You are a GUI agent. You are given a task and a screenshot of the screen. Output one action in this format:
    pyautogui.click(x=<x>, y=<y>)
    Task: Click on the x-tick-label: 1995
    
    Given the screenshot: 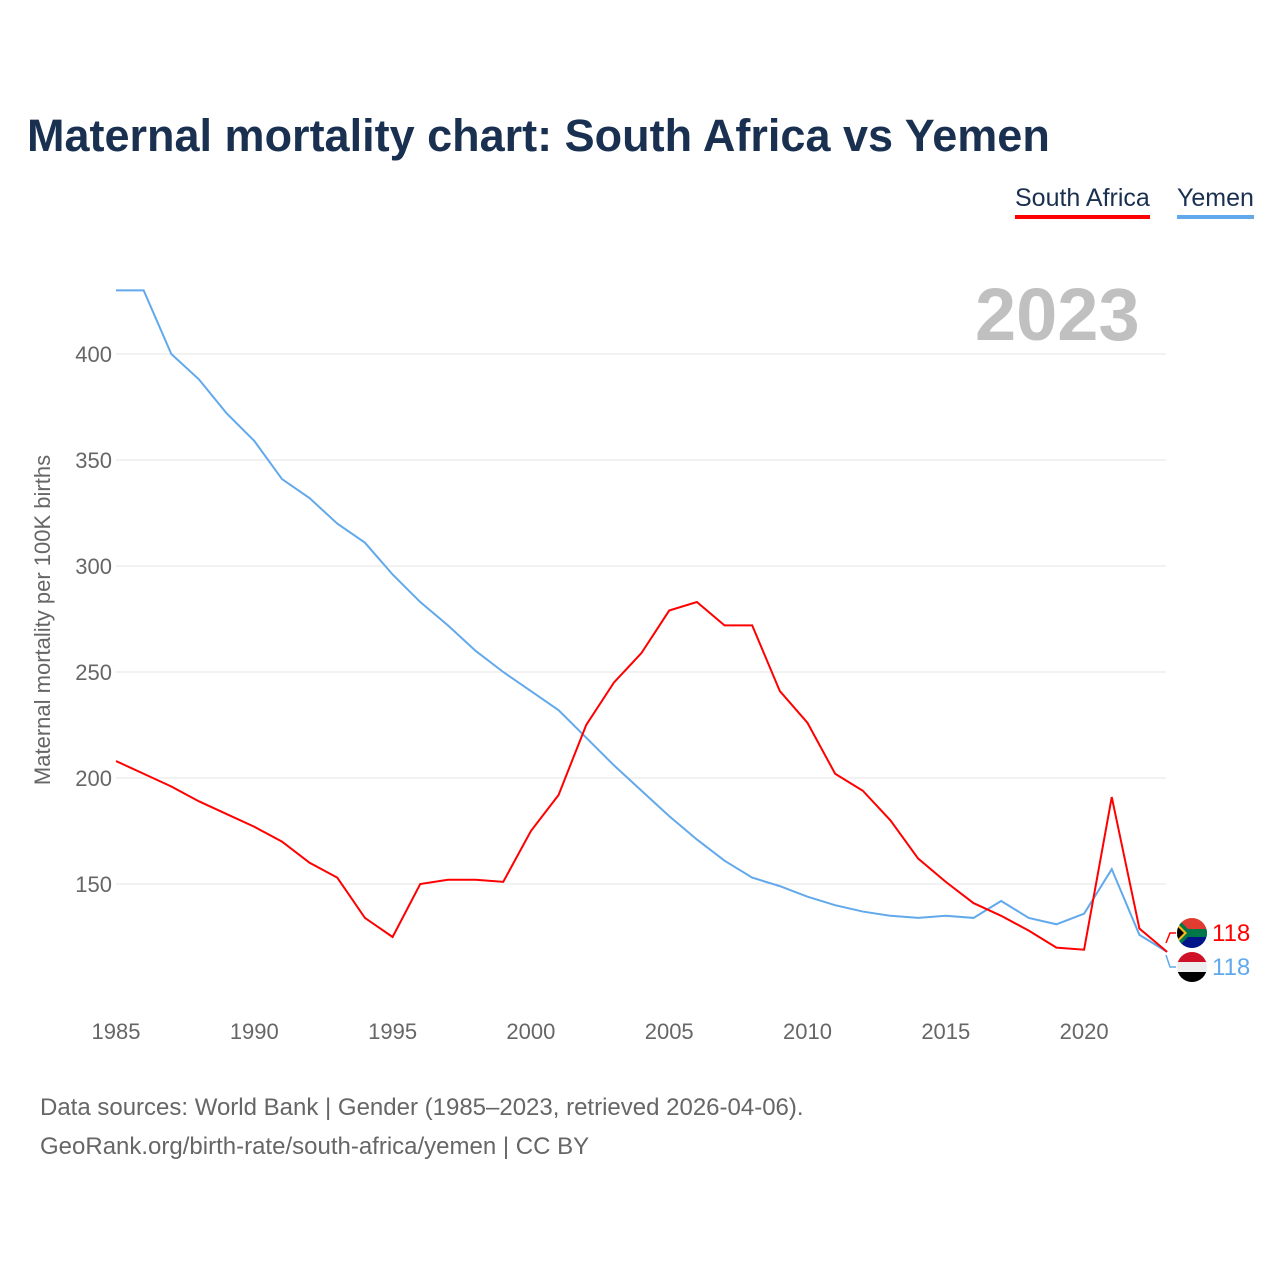 What is the action you would take?
    pyautogui.click(x=392, y=1031)
    